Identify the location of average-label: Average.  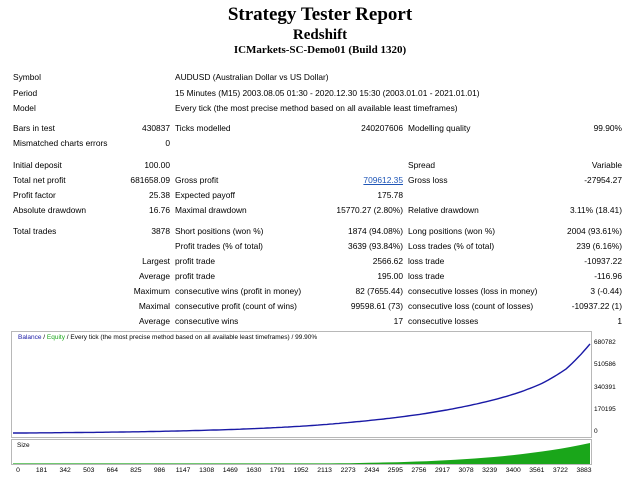
(154, 276).